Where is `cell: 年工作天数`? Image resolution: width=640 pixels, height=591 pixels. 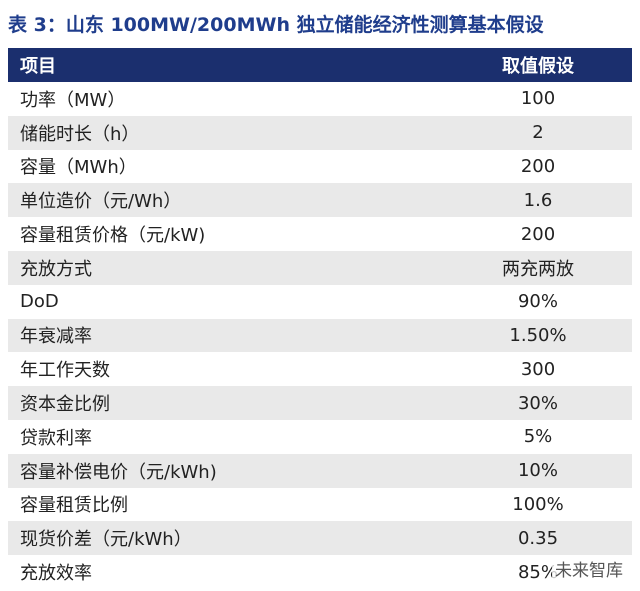 cell: 年工作天数 is located at coordinates (65, 371).